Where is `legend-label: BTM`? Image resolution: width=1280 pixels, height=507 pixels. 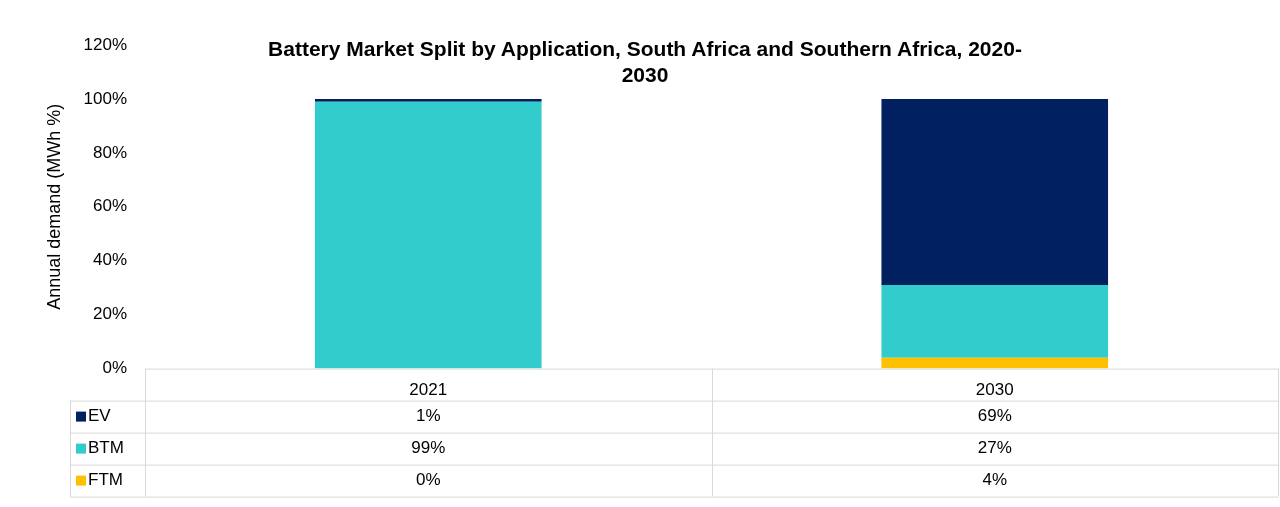
legend-label: BTM is located at coordinates (106, 448).